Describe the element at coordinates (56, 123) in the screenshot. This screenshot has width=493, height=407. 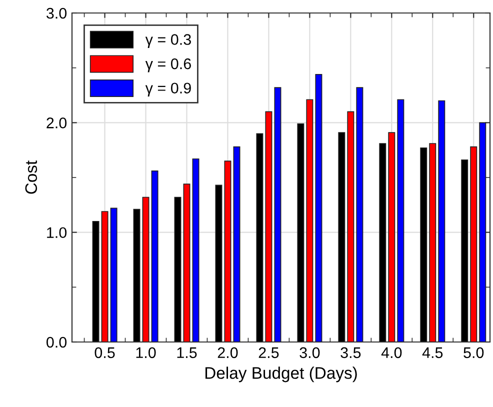
I see `y-tick-label: 2.0` at that location.